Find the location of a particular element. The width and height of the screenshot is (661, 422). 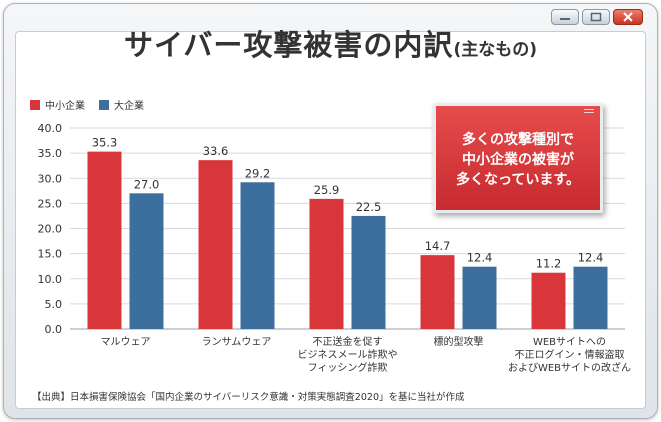

legend-item-sme: 中小企業 is located at coordinates (57, 104).